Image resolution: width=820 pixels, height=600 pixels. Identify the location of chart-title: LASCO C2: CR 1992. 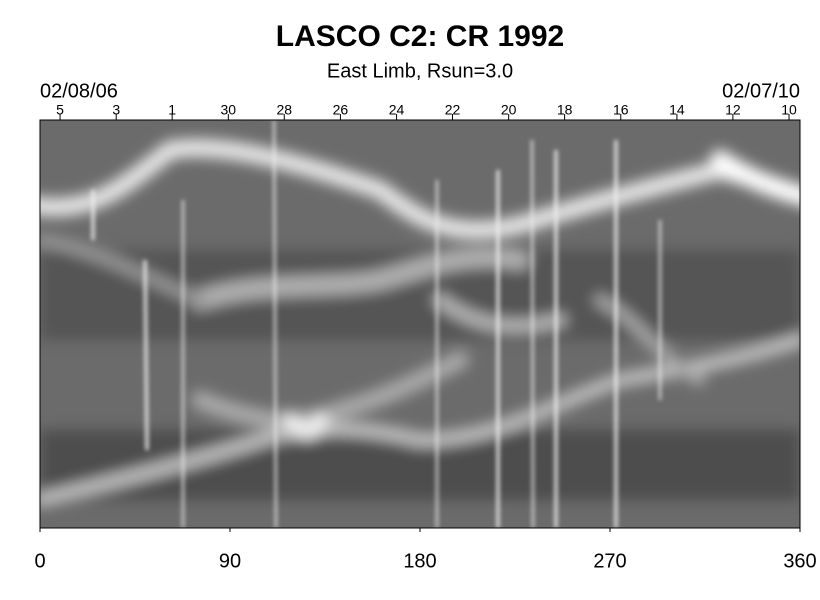
(420, 36).